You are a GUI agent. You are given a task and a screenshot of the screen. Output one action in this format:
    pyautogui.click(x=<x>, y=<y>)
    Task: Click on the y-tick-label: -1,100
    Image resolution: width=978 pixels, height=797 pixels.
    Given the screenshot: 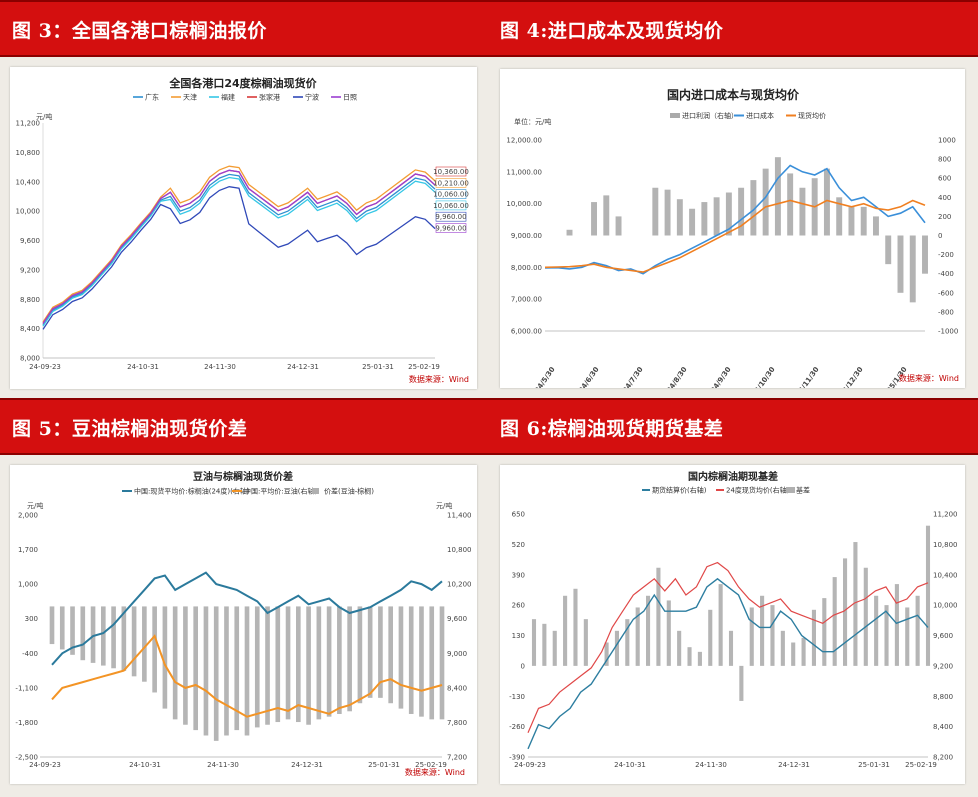 What is the action you would take?
    pyautogui.click(x=26, y=688)
    